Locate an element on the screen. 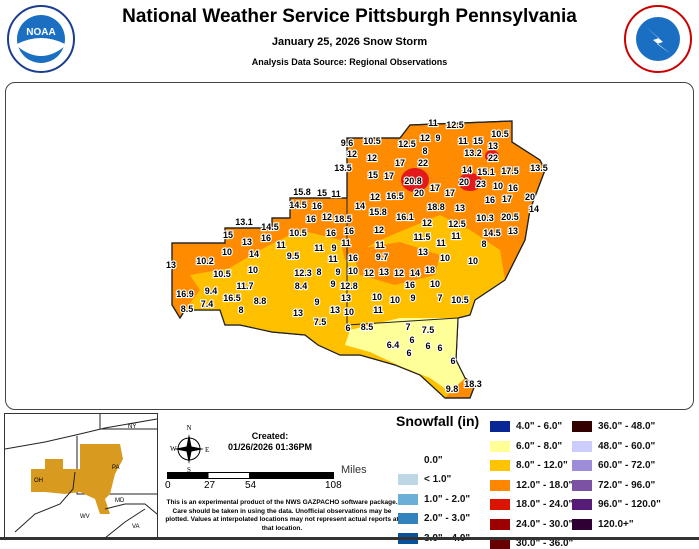 The height and width of the screenshot is (549, 699). snowfall-observation: 11.7 is located at coordinates (244, 286).